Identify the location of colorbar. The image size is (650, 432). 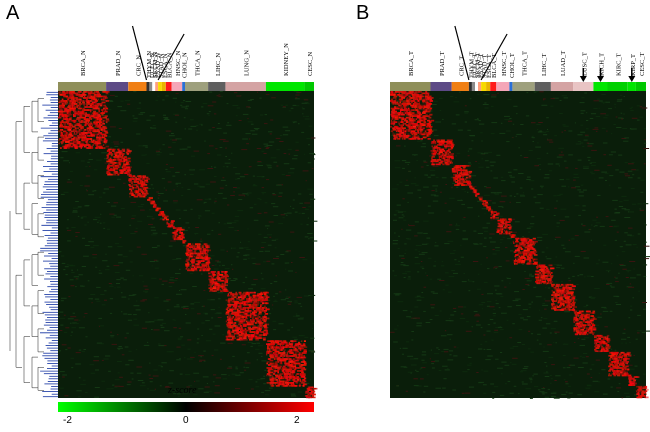
(186, 407).